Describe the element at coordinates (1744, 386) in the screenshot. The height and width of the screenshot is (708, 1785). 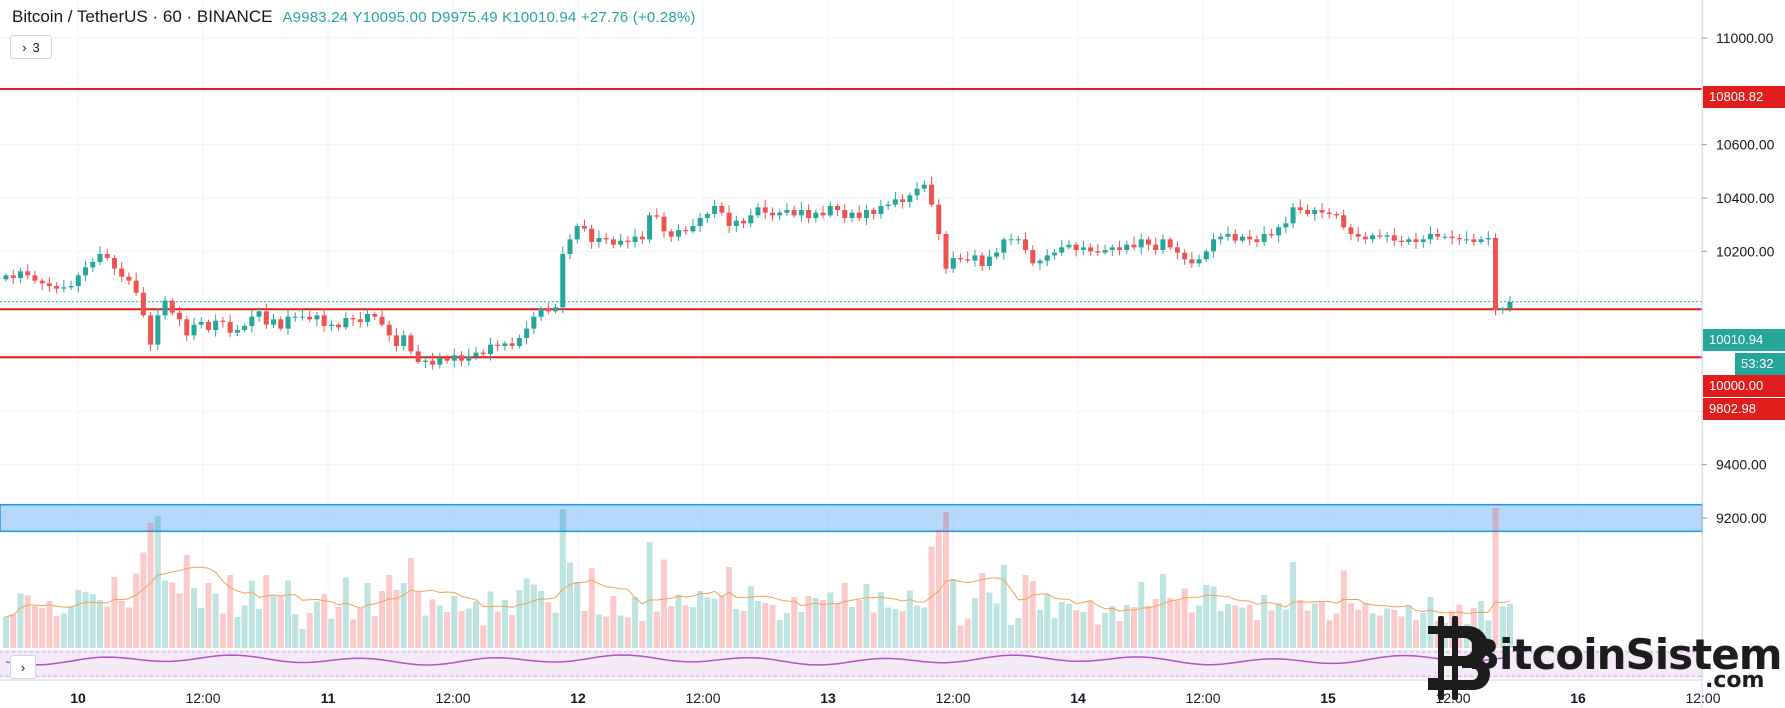
I see `round-level-tag: 10000.00` at that location.